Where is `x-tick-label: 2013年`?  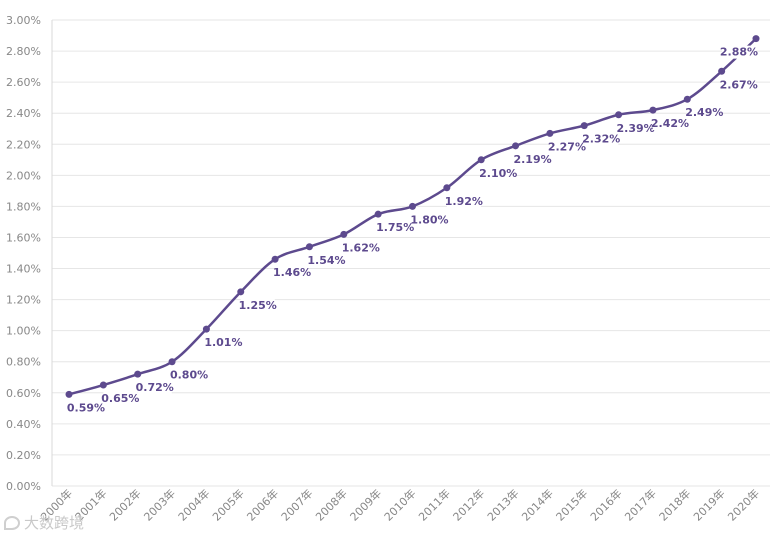
x-tick-label: 2013年 is located at coordinates (502, 504).